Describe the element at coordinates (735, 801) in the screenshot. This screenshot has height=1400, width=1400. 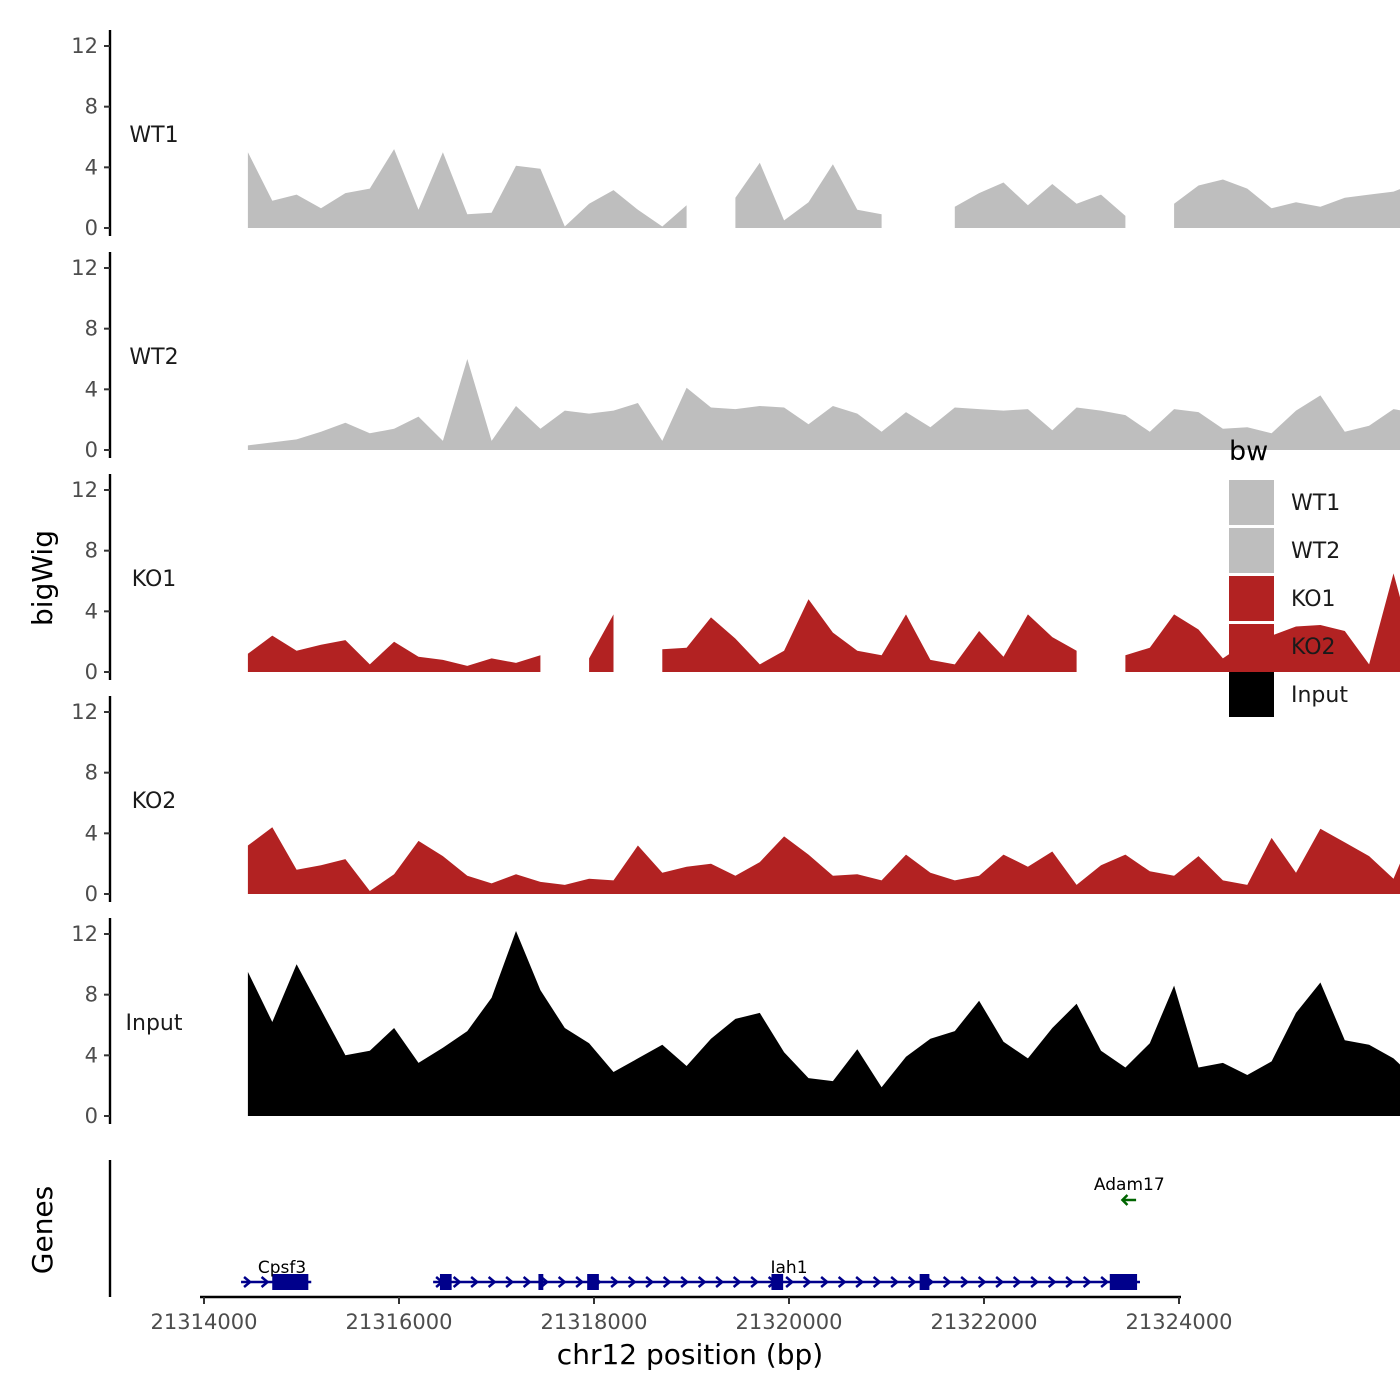
I see `track-panel-ko2: 0 4 8 12 KO2` at that location.